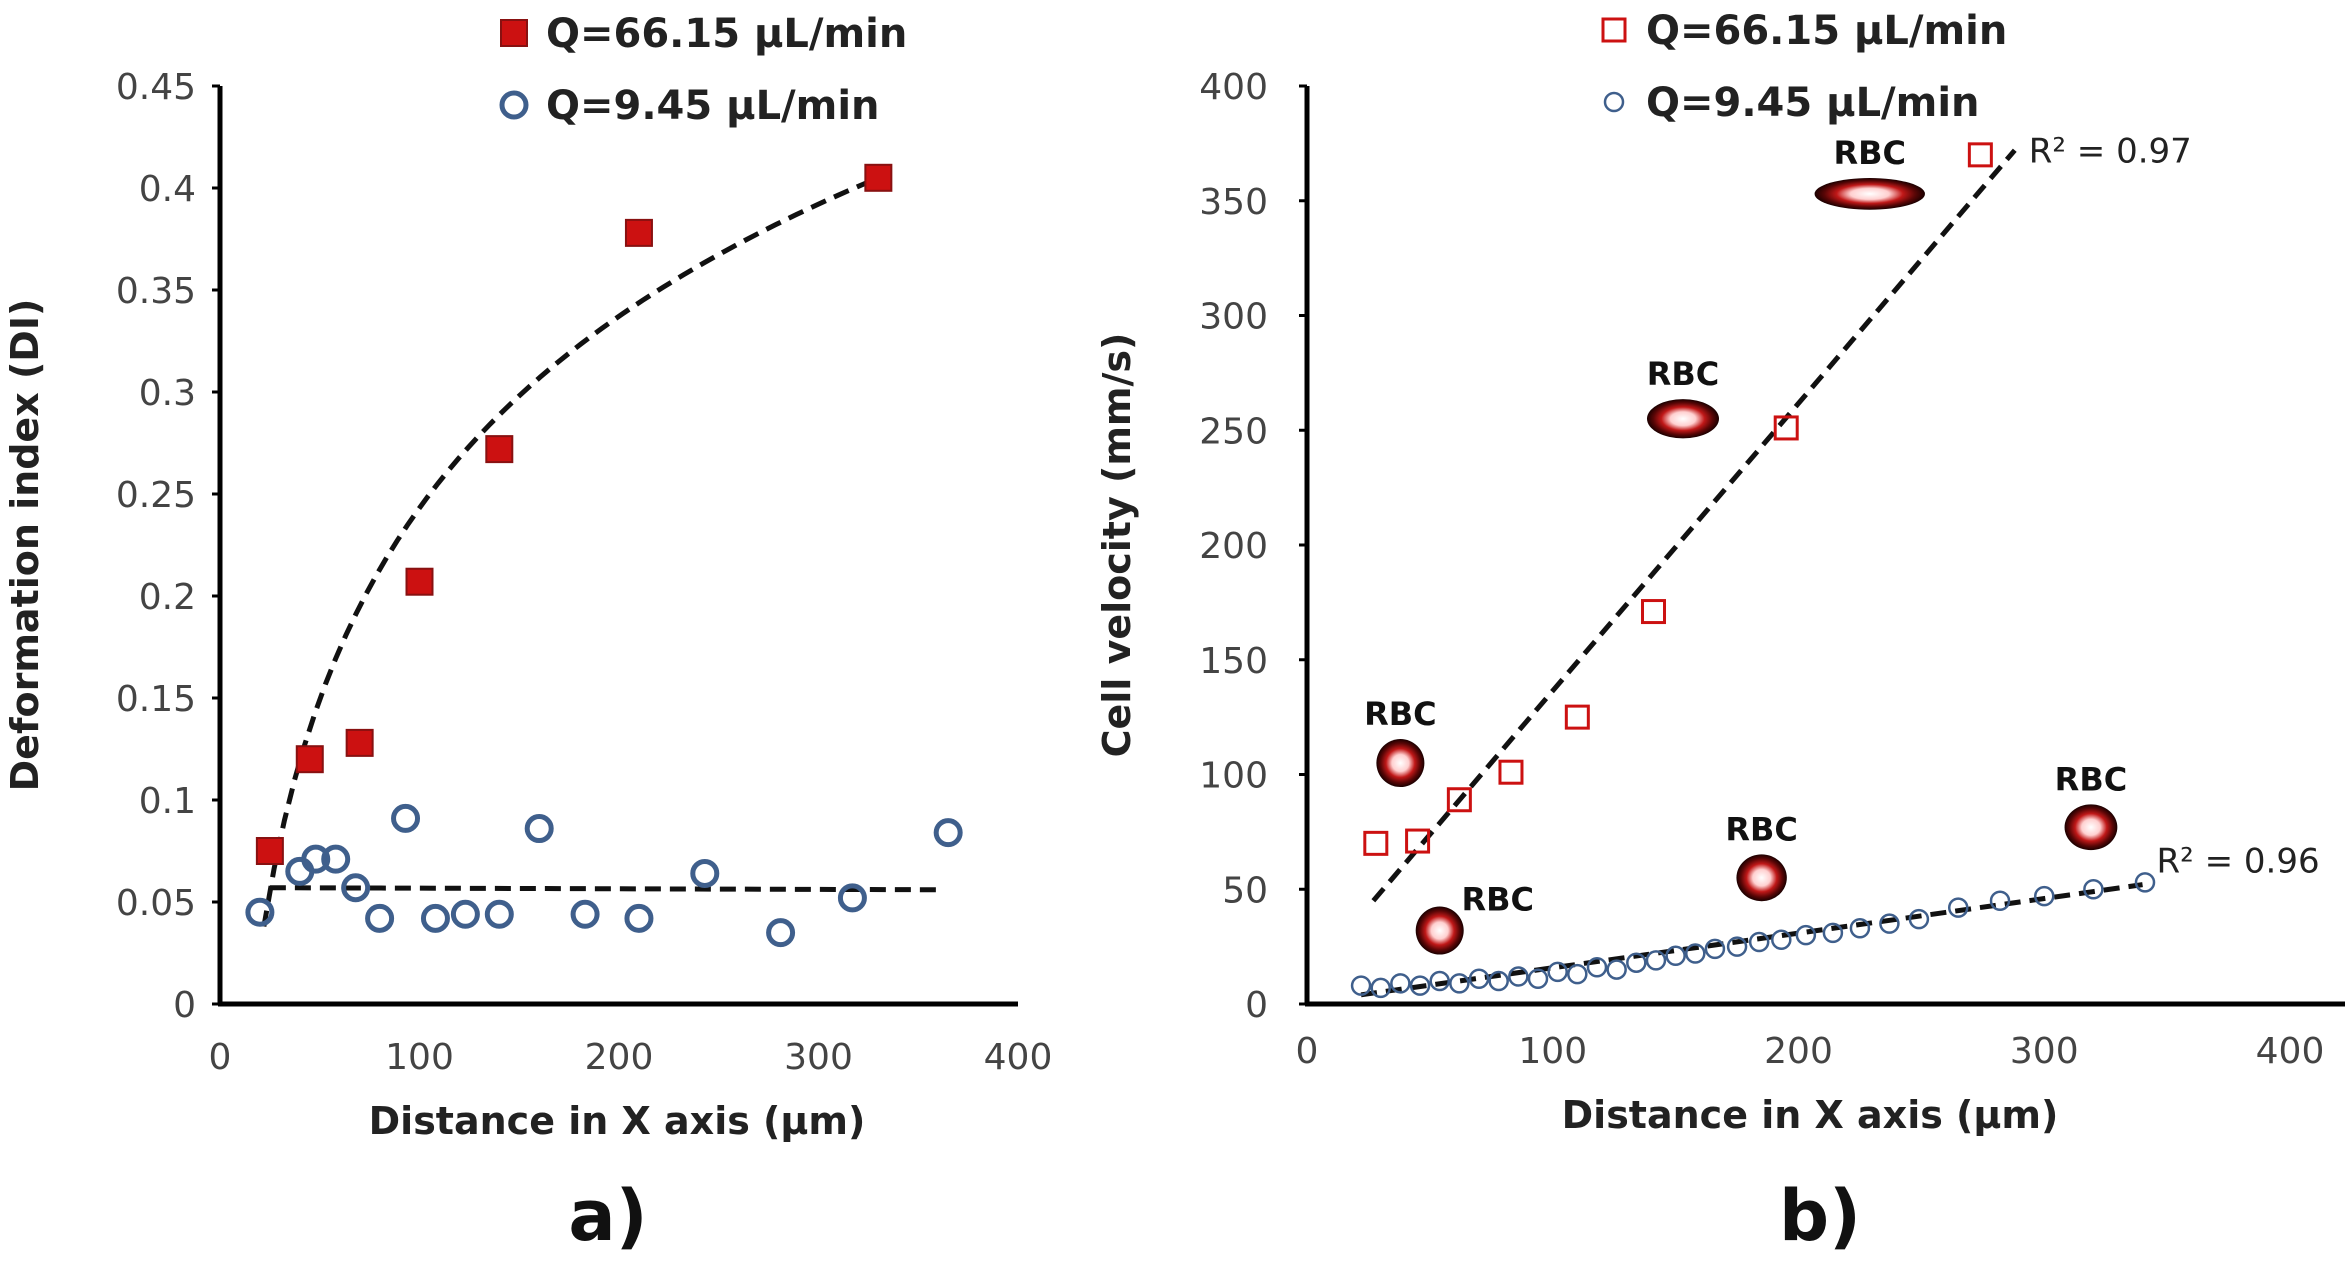 The width and height of the screenshot is (2352, 1282). Describe the element at coordinates (156, 291) in the screenshot. I see `y-tick-label: 0.35` at that location.